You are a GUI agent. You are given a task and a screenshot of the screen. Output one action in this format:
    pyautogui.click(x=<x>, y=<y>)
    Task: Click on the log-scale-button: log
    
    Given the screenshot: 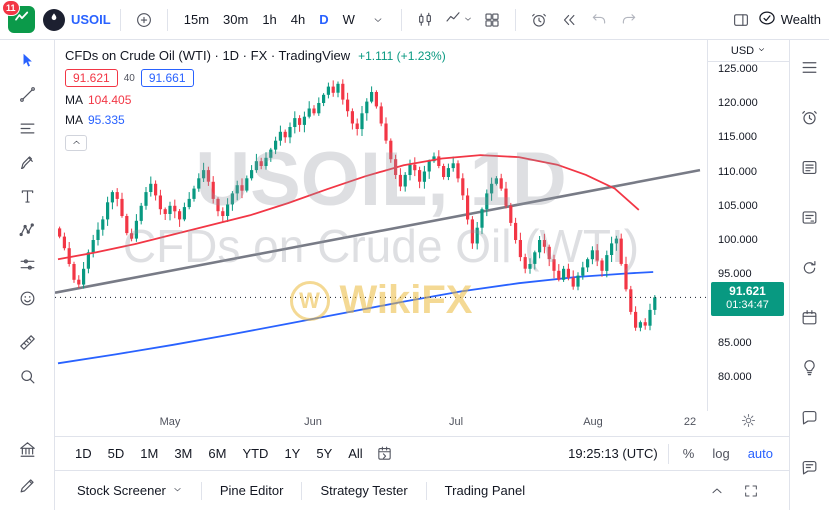 What is the action you would take?
    pyautogui.click(x=720, y=453)
    